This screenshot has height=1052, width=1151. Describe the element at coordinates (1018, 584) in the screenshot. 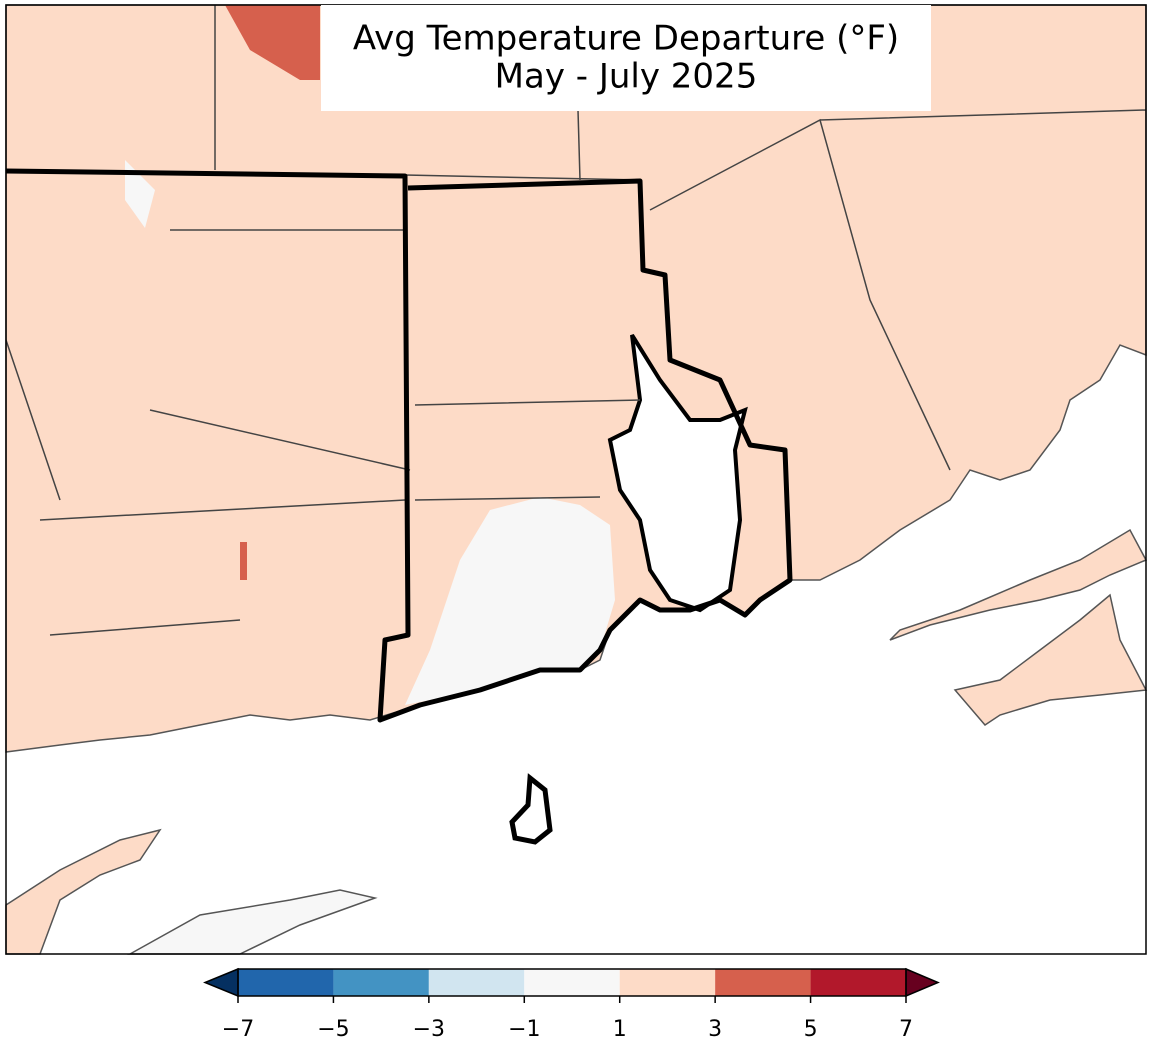

I see `cape-cod` at that location.